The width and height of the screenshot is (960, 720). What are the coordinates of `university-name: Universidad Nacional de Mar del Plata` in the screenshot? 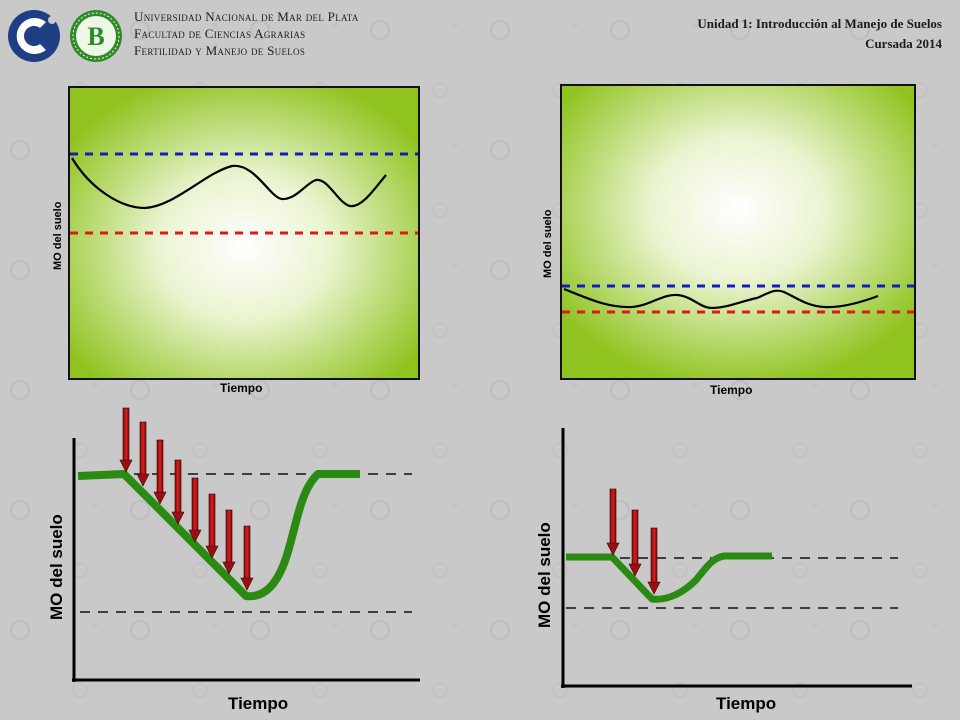 It's located at (246, 16).